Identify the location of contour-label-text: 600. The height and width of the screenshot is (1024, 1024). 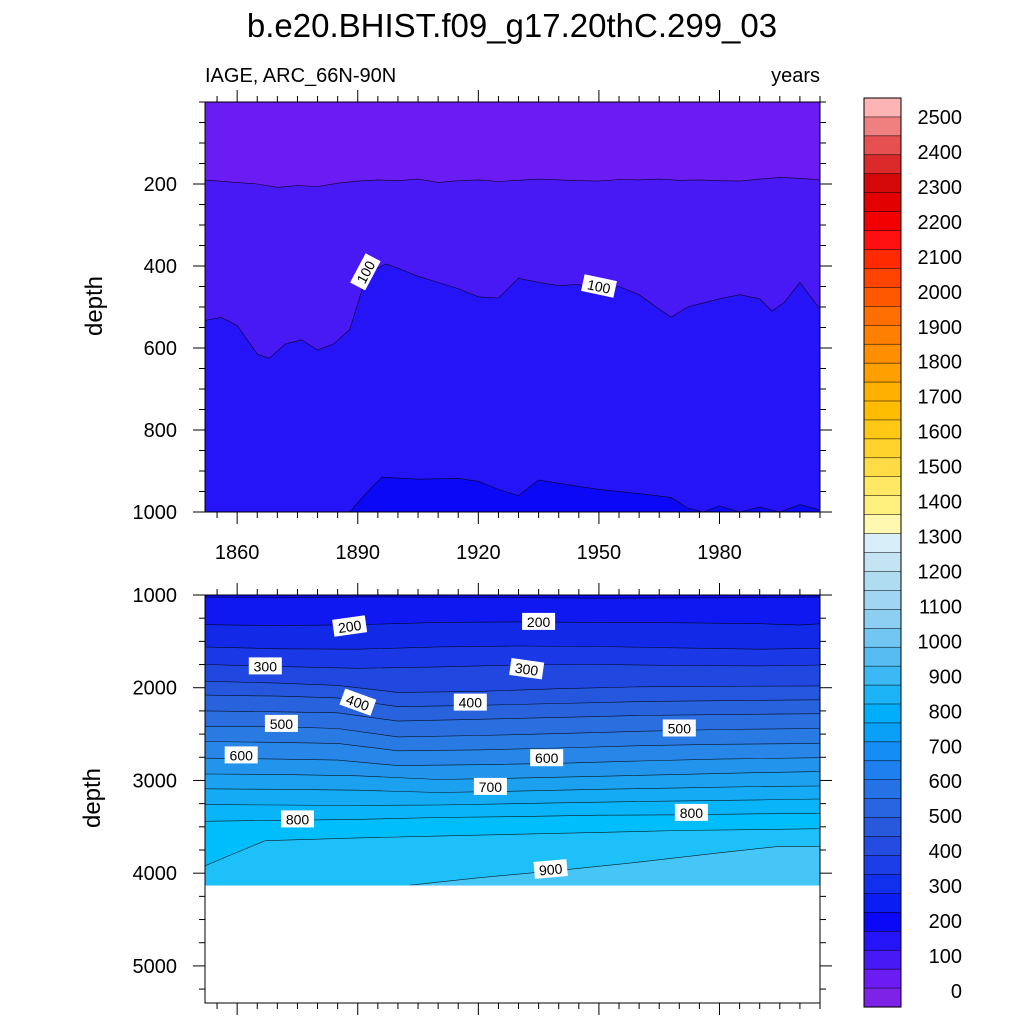
(242, 755).